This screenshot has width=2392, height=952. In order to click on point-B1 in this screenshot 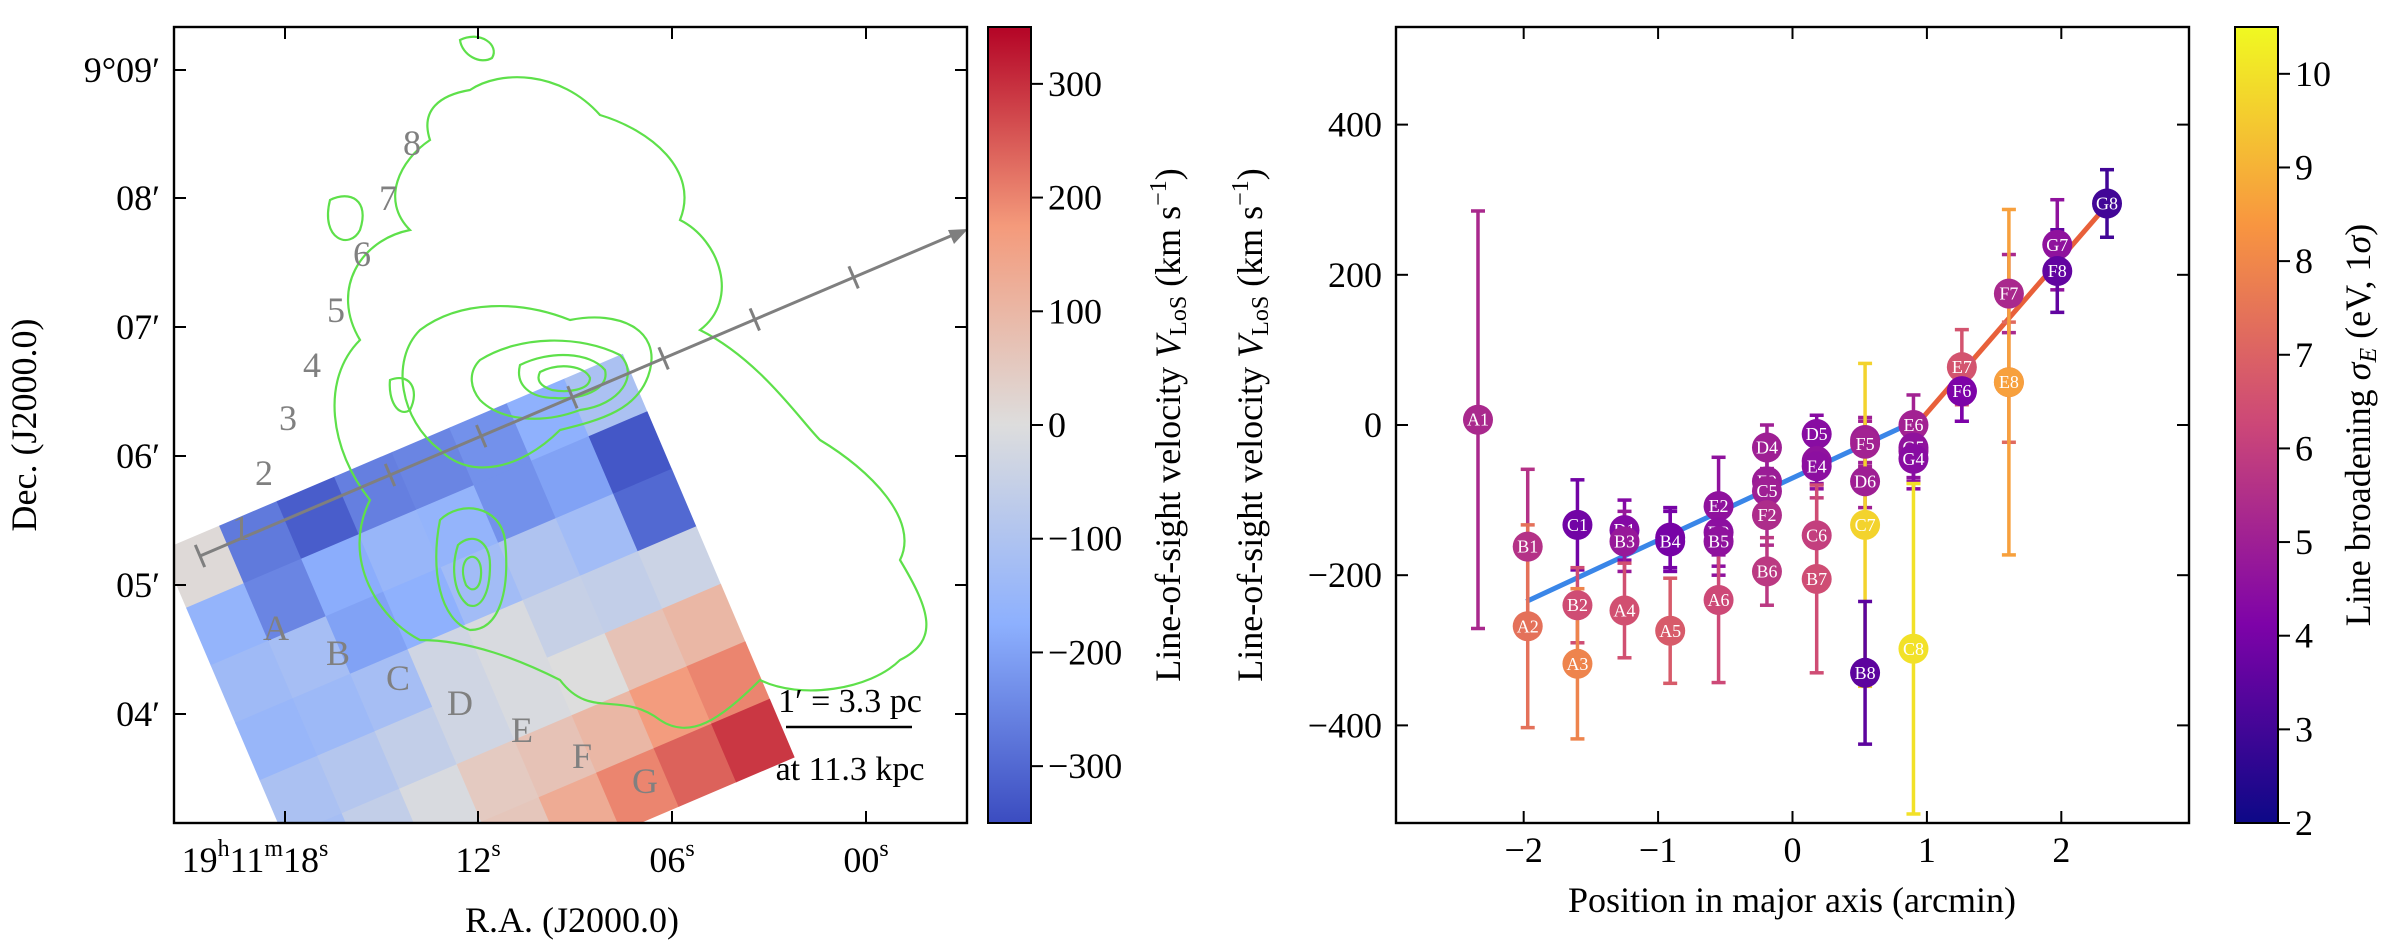, I will do `click(1527, 546)`.